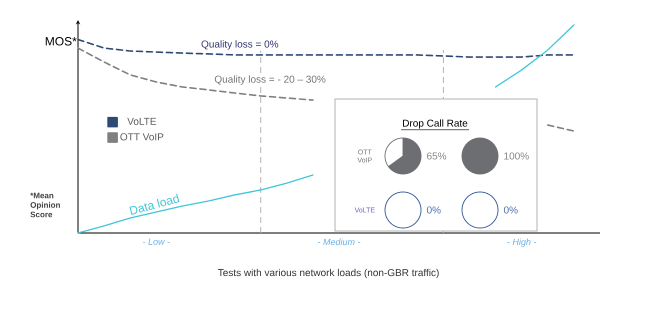  Describe the element at coordinates (435, 124) in the screenshot. I see `text: Drop Call Rate` at that location.